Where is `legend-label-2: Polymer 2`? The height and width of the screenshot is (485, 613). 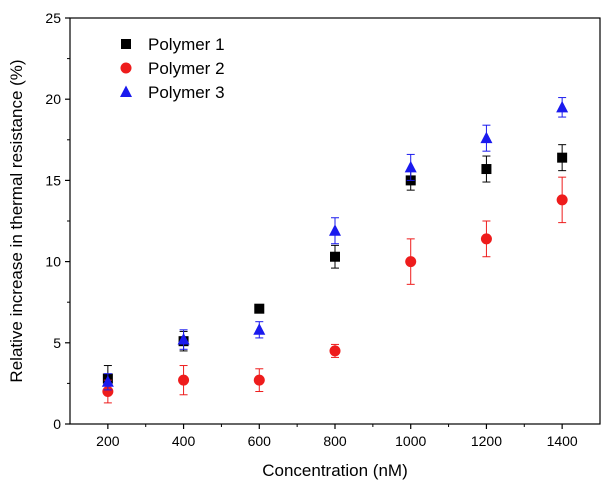
legend-label-2: Polymer 2 is located at coordinates (186, 68).